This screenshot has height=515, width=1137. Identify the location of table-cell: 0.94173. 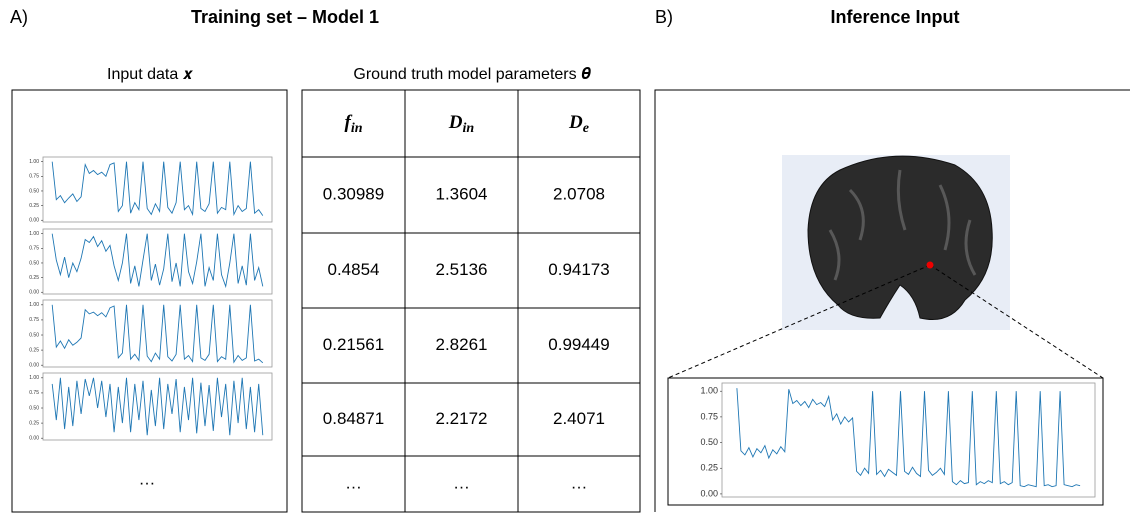
(578, 269).